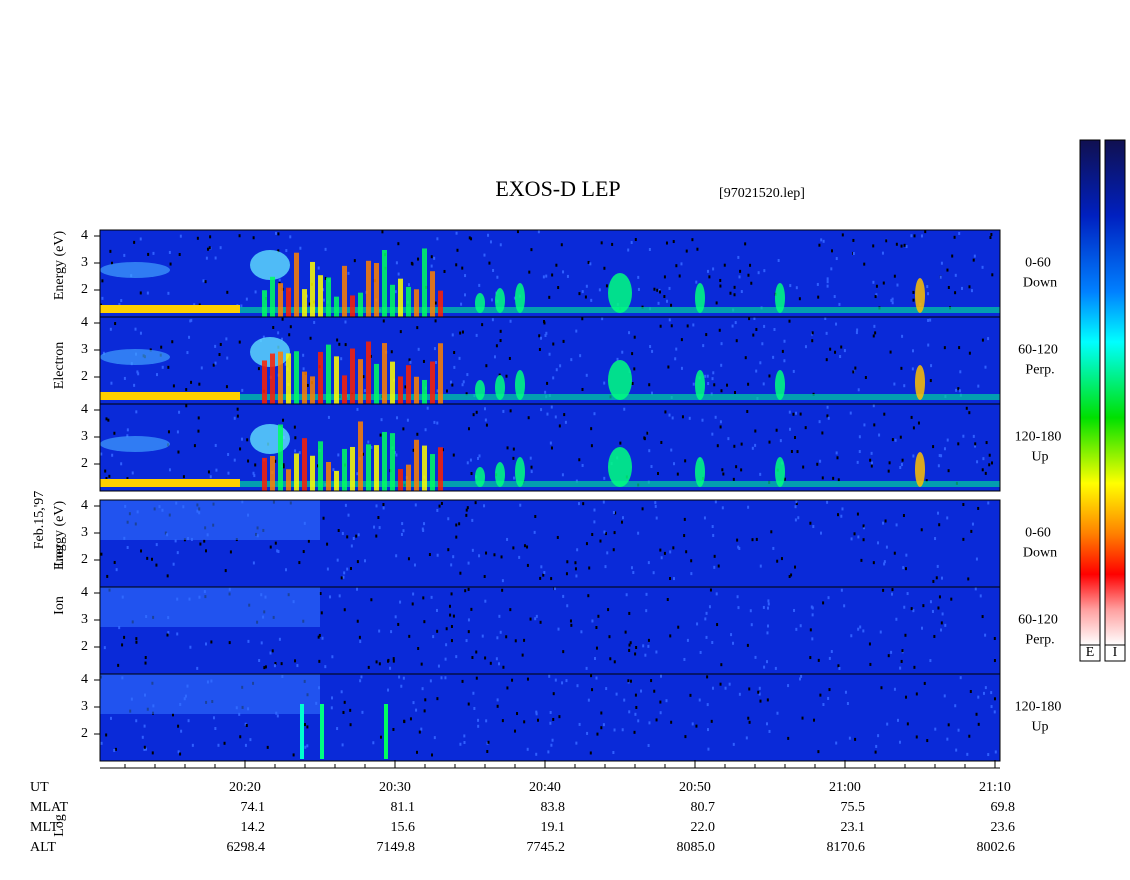 The height and width of the screenshot is (880, 1130). What do you see at coordinates (84, 409) in the screenshot?
I see `y-tick-label: 4` at bounding box center [84, 409].